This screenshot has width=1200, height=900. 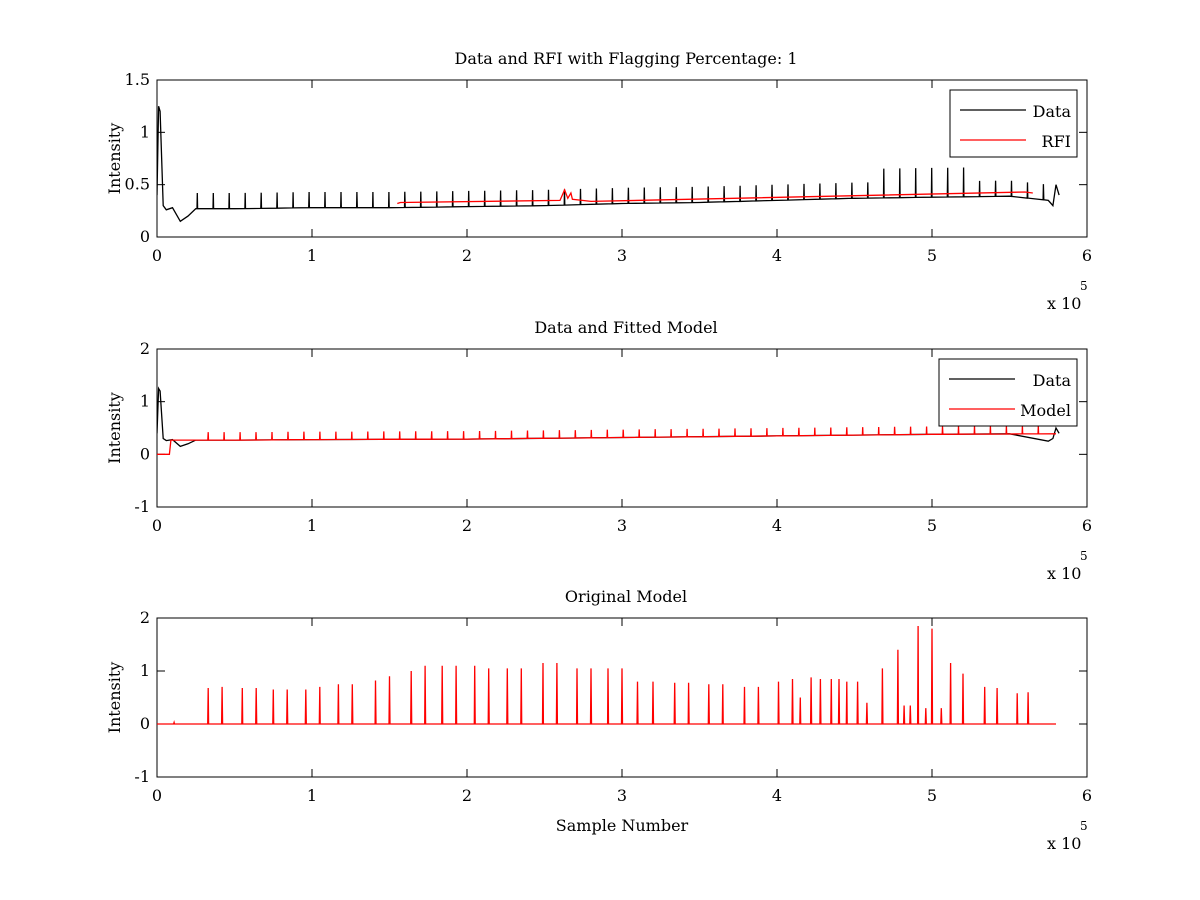 I want to click on legend: Data RFI, so click(x=1013, y=123).